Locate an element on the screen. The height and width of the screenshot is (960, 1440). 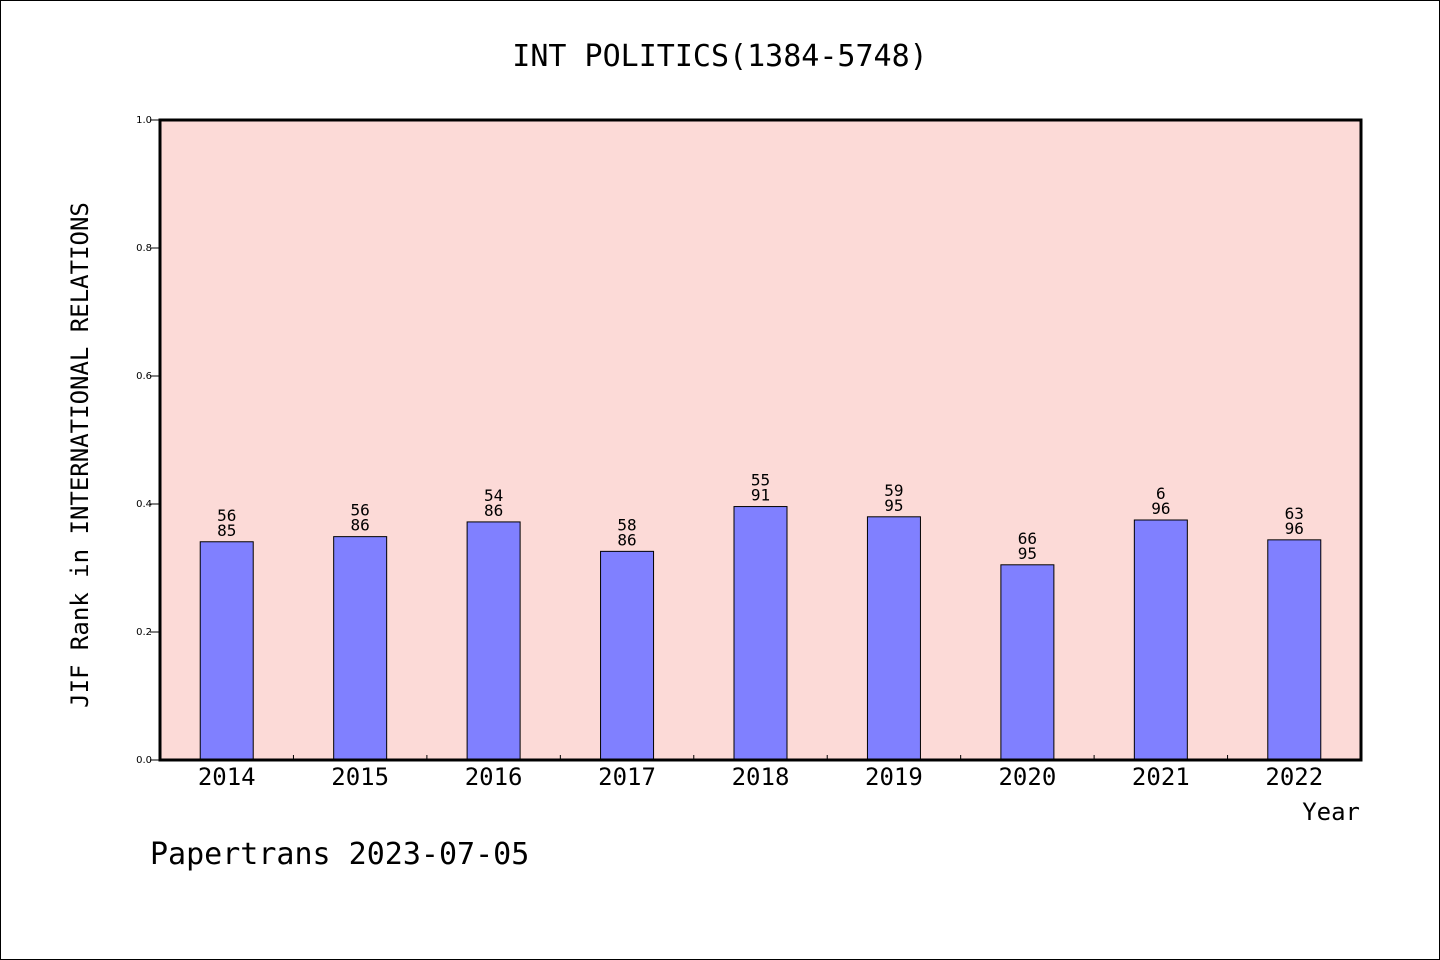
x-tick-label: 2019 is located at coordinates (894, 777).